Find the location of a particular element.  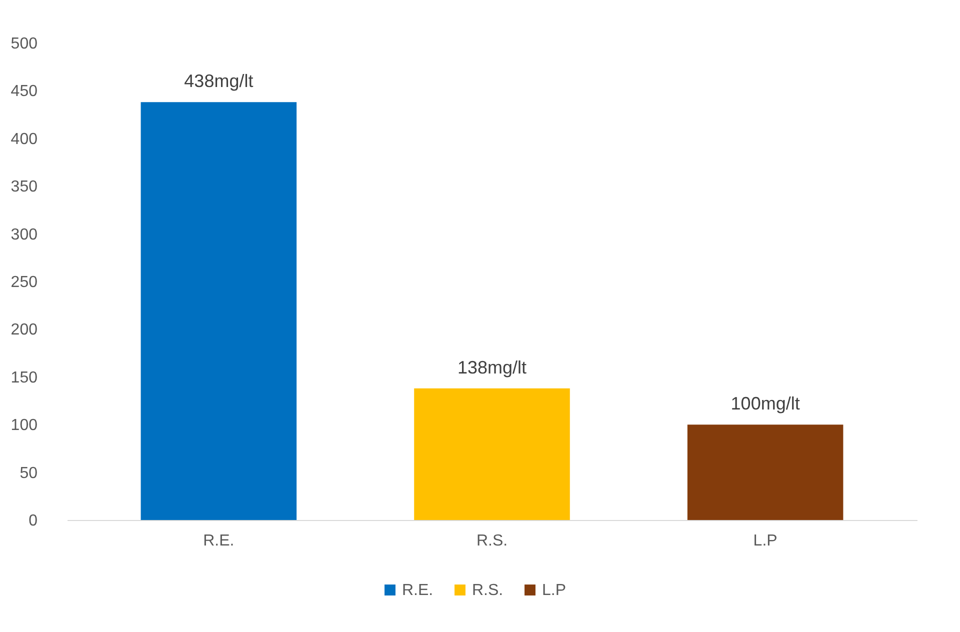

y-tick-label: 0 is located at coordinates (33, 521).